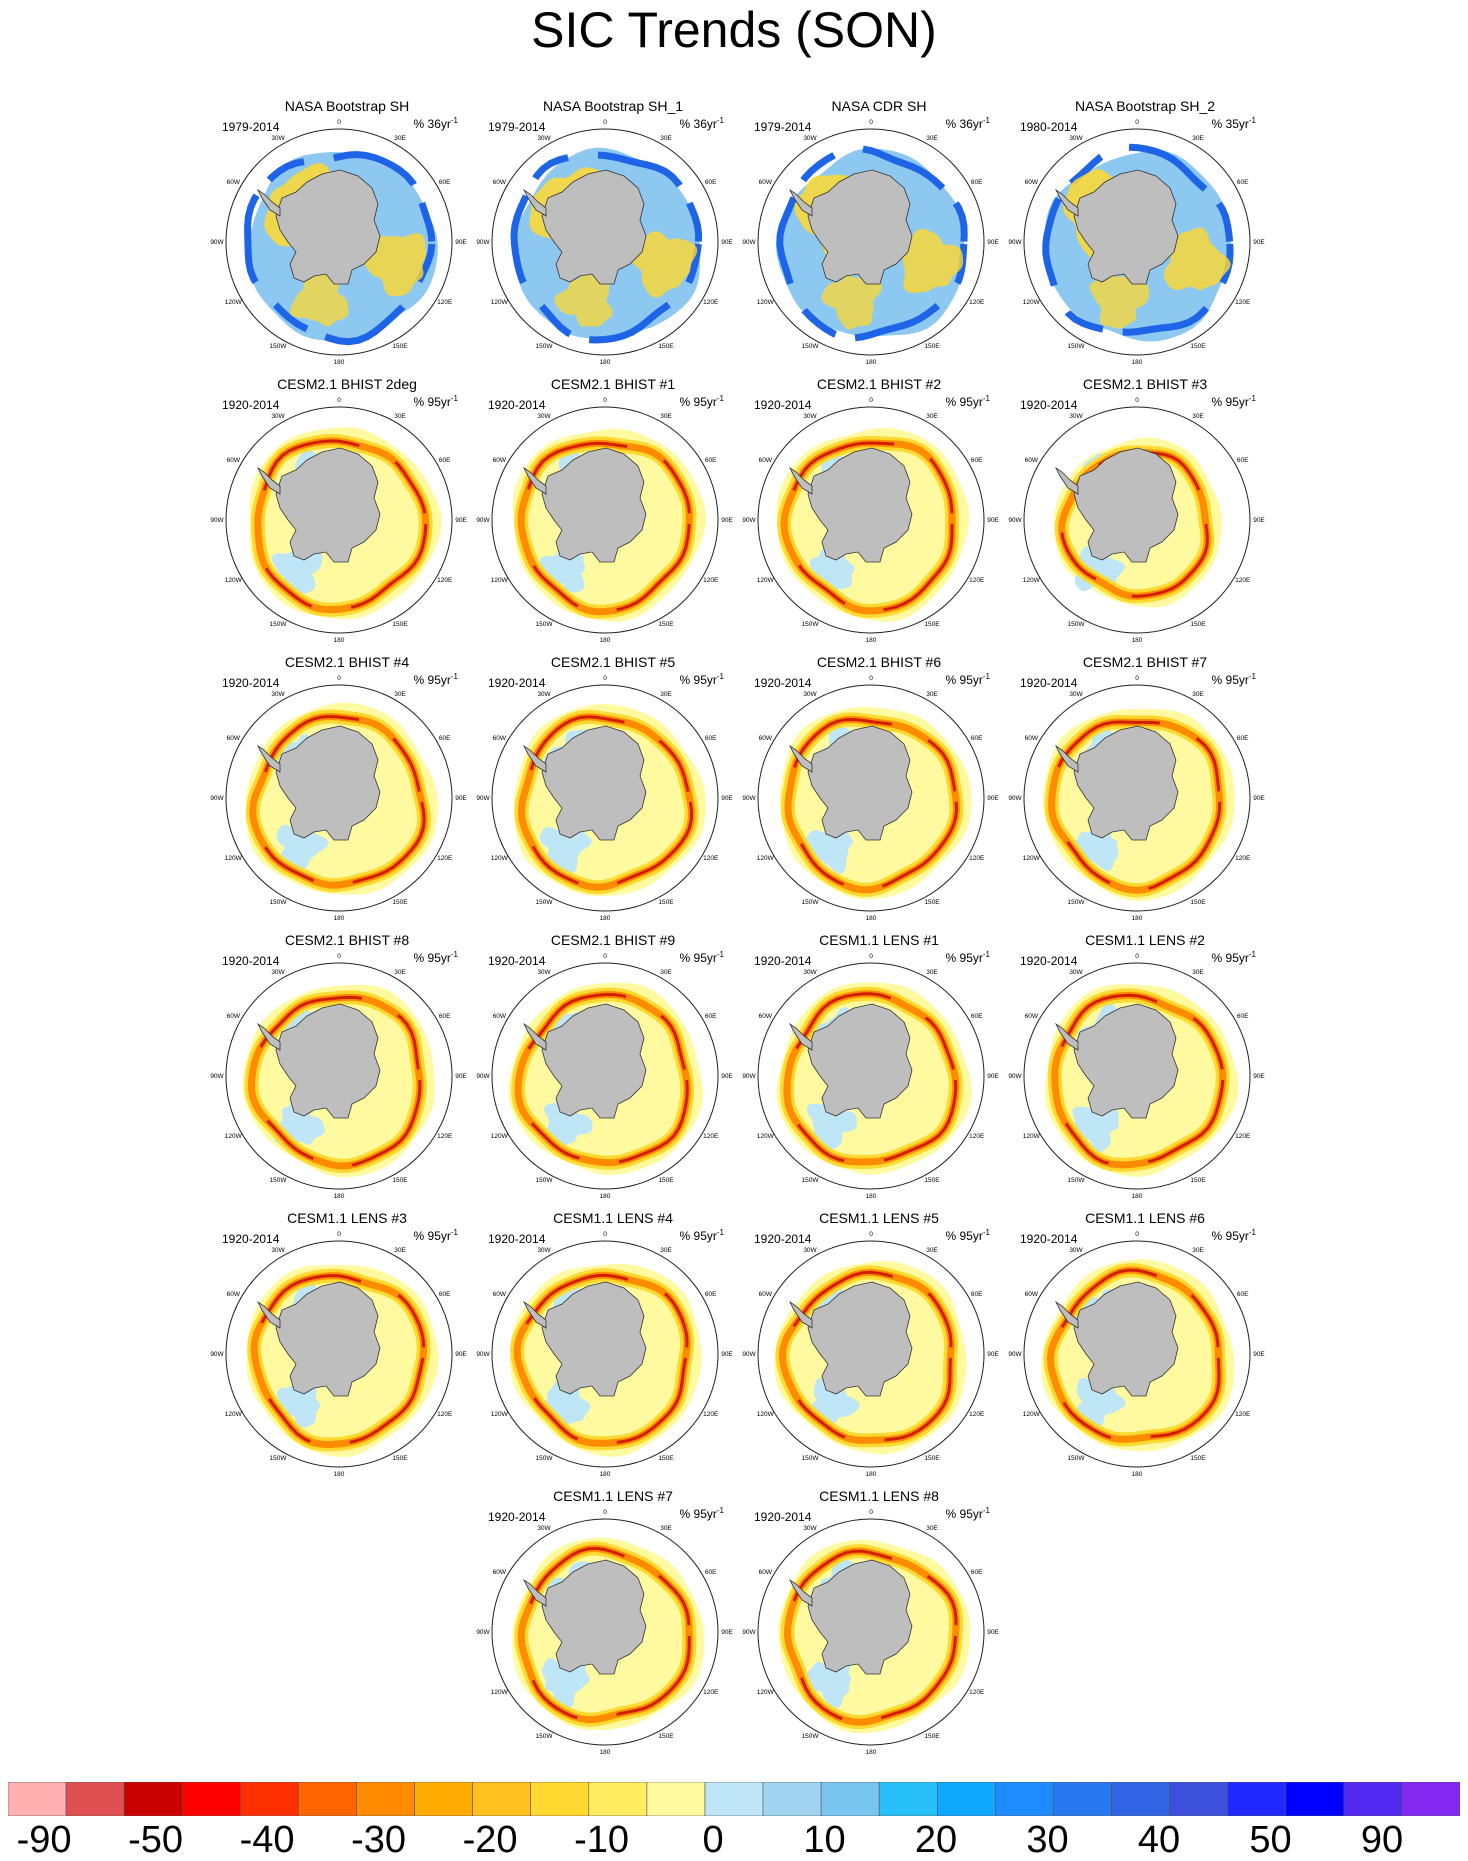 The image size is (1468, 1861). I want to click on panel-unit-text: % 35yr, so click(1230, 124).